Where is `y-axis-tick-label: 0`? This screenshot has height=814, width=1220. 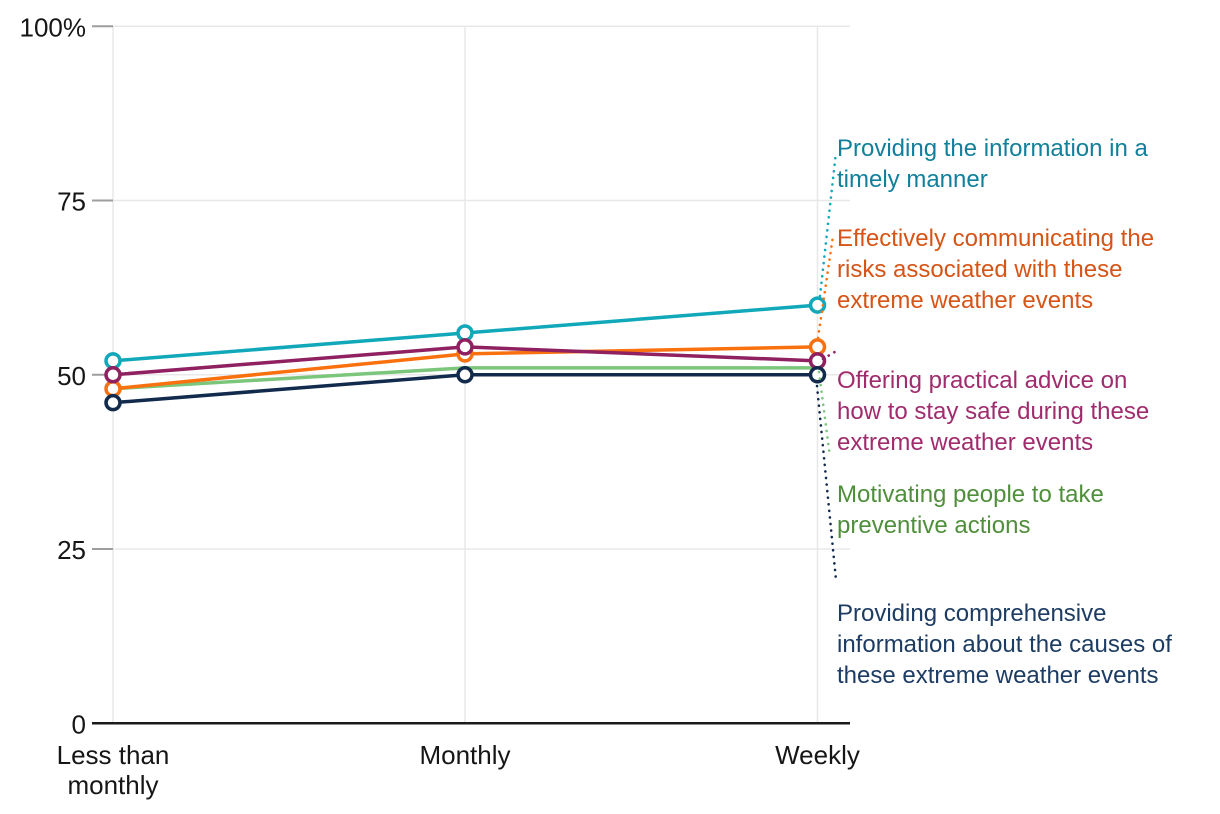 y-axis-tick-label: 0 is located at coordinates (79, 724).